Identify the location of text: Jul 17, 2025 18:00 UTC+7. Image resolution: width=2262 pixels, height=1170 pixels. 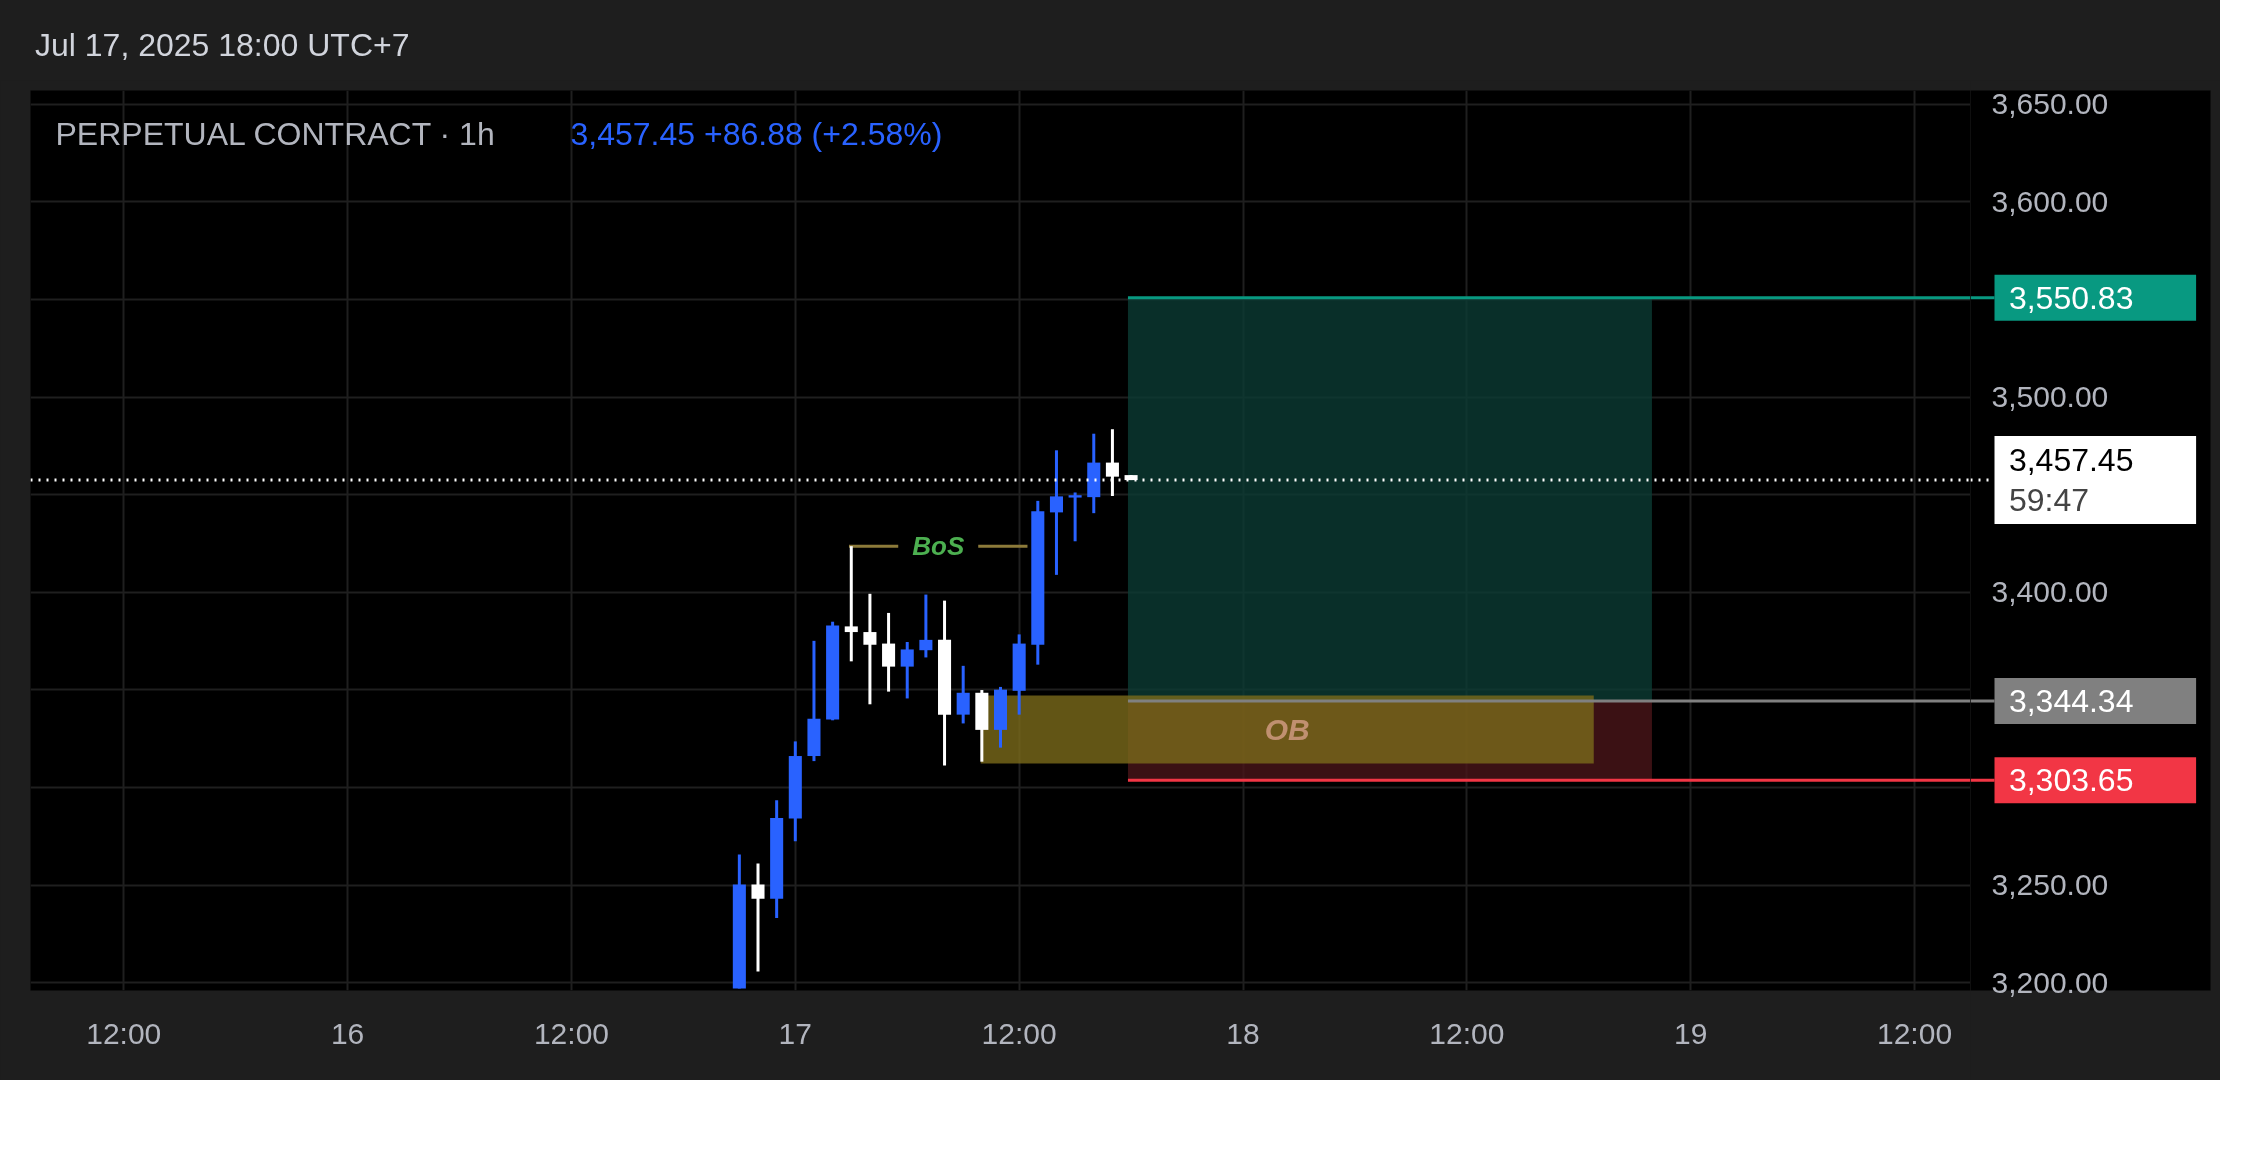
(222, 45).